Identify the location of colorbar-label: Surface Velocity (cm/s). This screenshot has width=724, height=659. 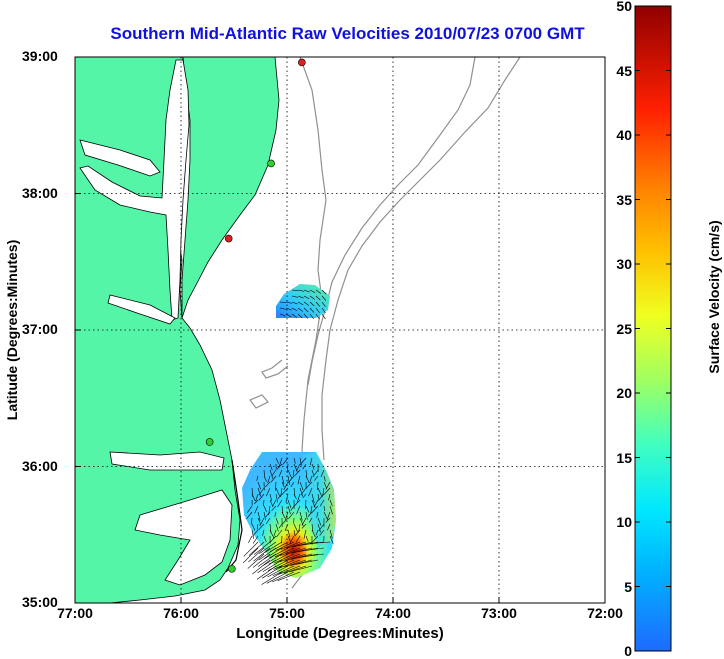
(714, 297).